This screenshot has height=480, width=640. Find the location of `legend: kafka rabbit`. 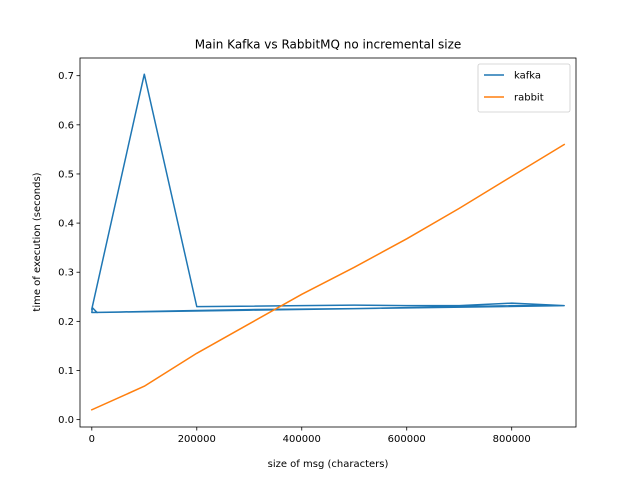

legend: kafka rabbit is located at coordinates (524, 88).